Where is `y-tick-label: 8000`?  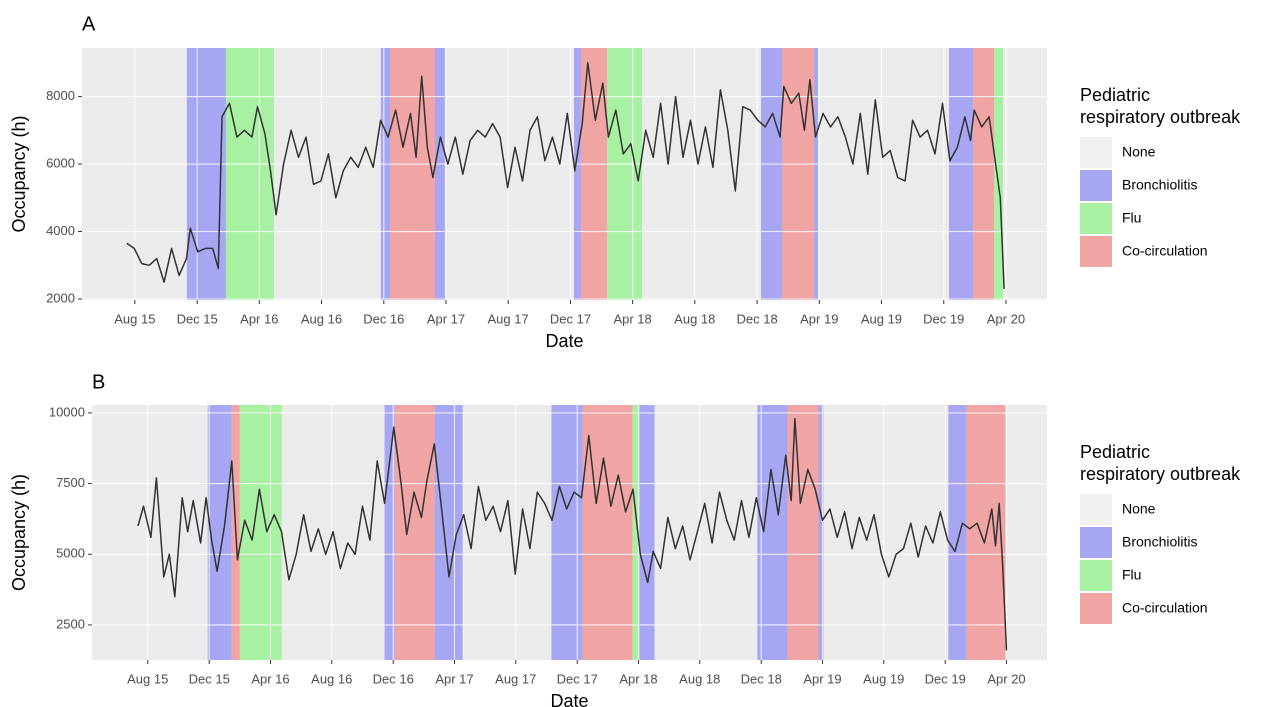 y-tick-label: 8000 is located at coordinates (60, 95).